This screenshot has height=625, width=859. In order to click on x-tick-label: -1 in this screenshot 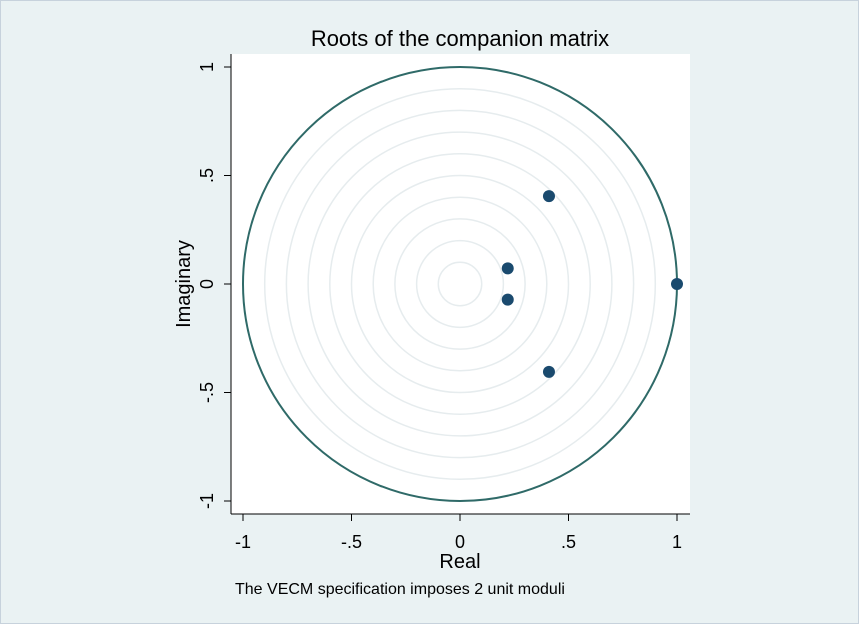, I will do `click(243, 542)`.